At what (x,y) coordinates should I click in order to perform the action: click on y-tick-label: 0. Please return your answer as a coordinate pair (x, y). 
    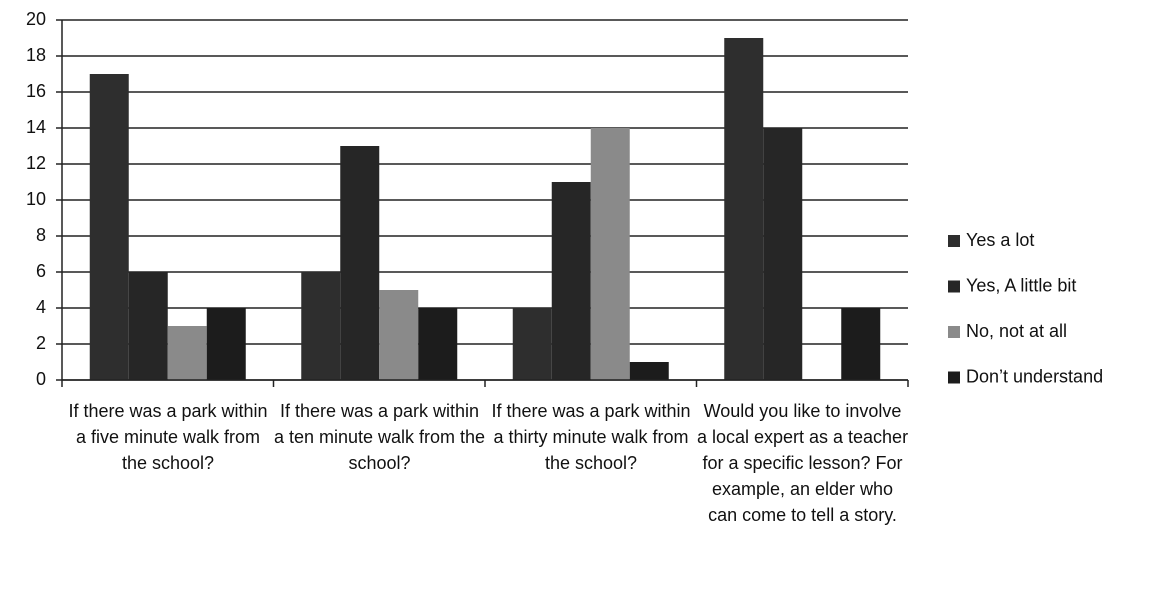
    Looking at the image, I should click on (41, 379).